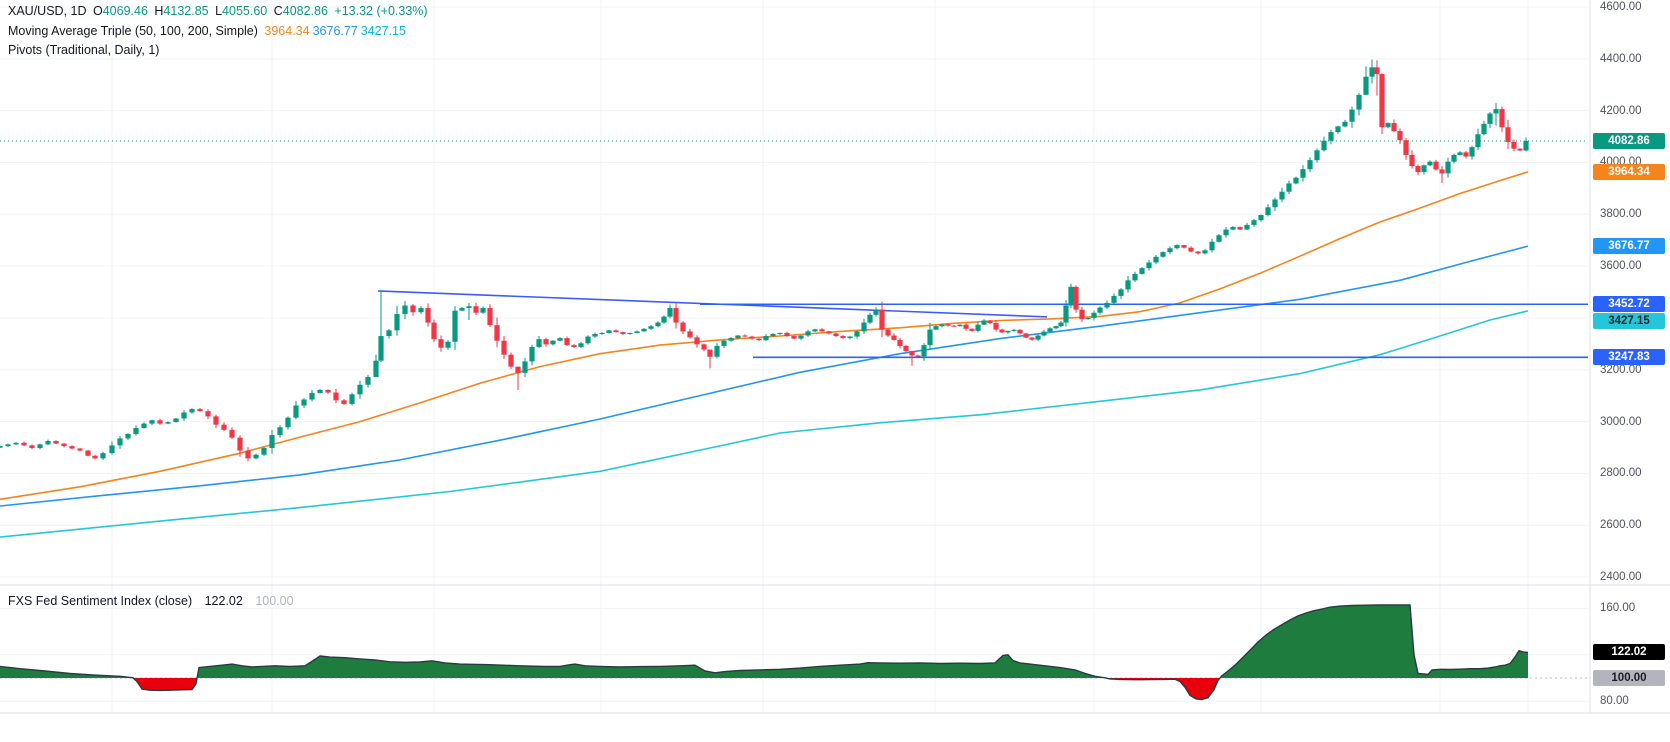 Image resolution: width=1670 pixels, height=742 pixels. I want to click on ohlc-high-label: H, so click(159, 11).